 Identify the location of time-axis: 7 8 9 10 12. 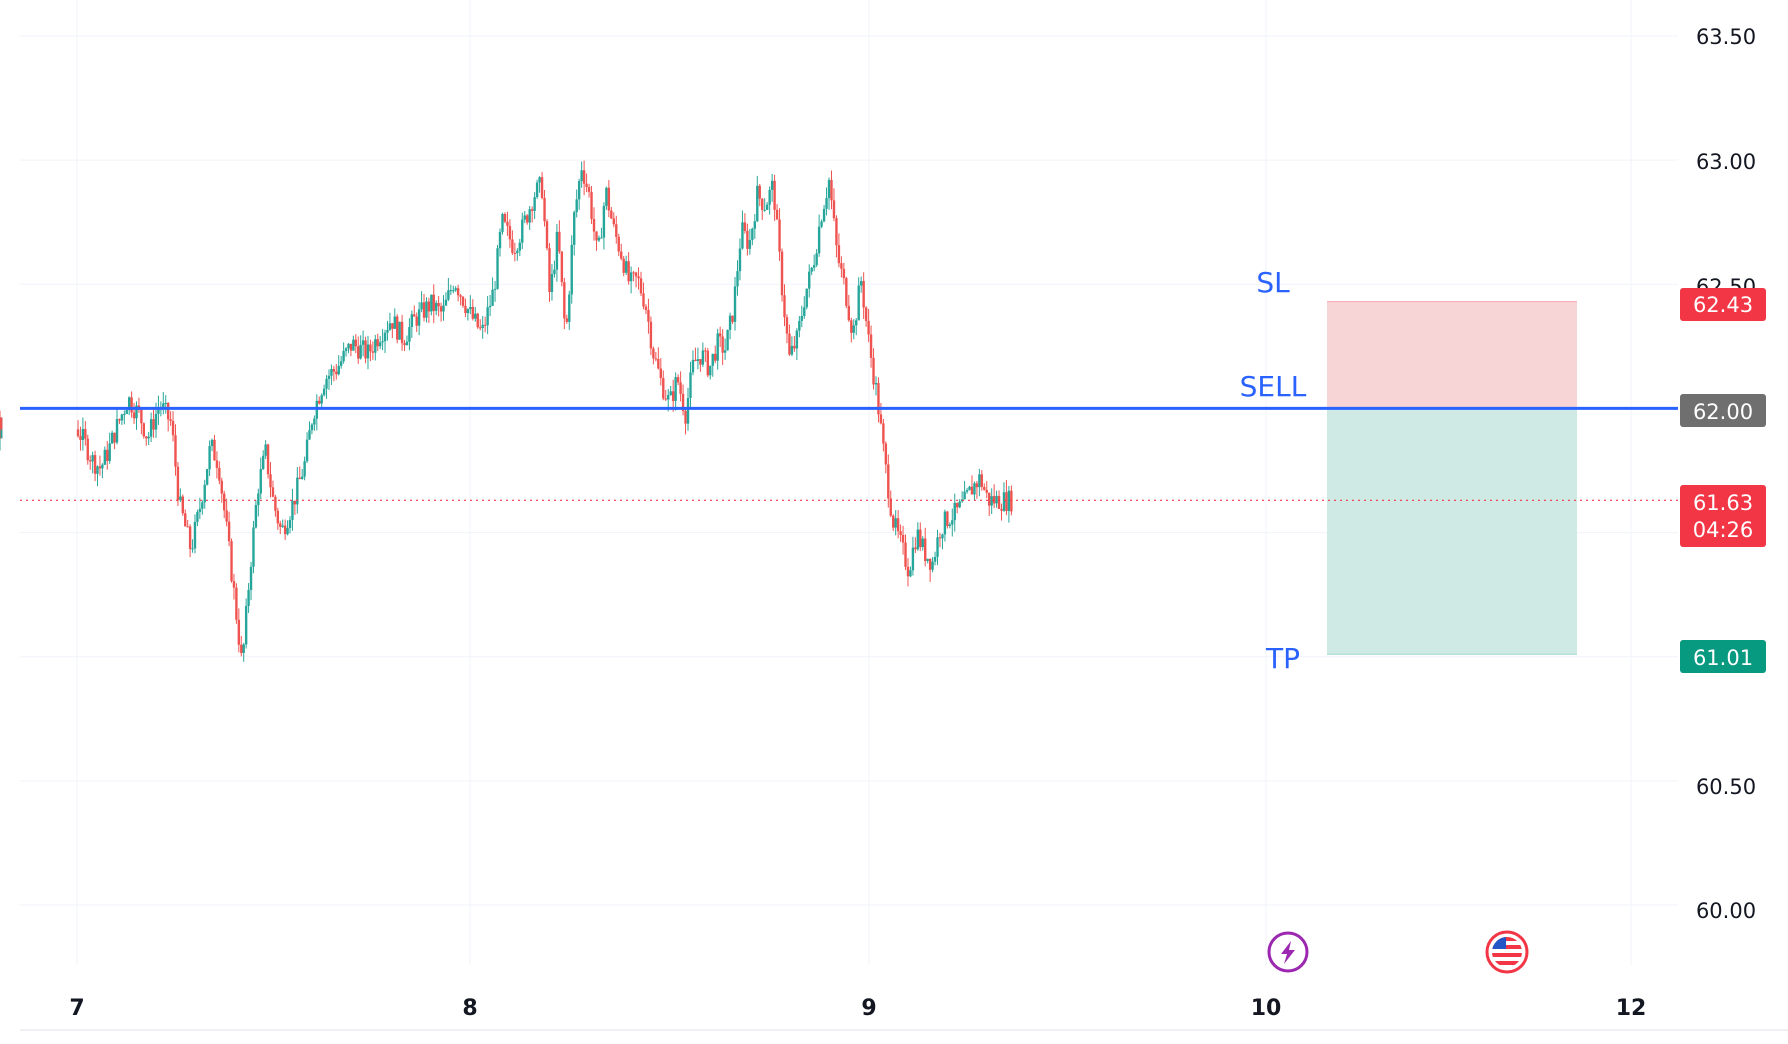
(904, 1013).